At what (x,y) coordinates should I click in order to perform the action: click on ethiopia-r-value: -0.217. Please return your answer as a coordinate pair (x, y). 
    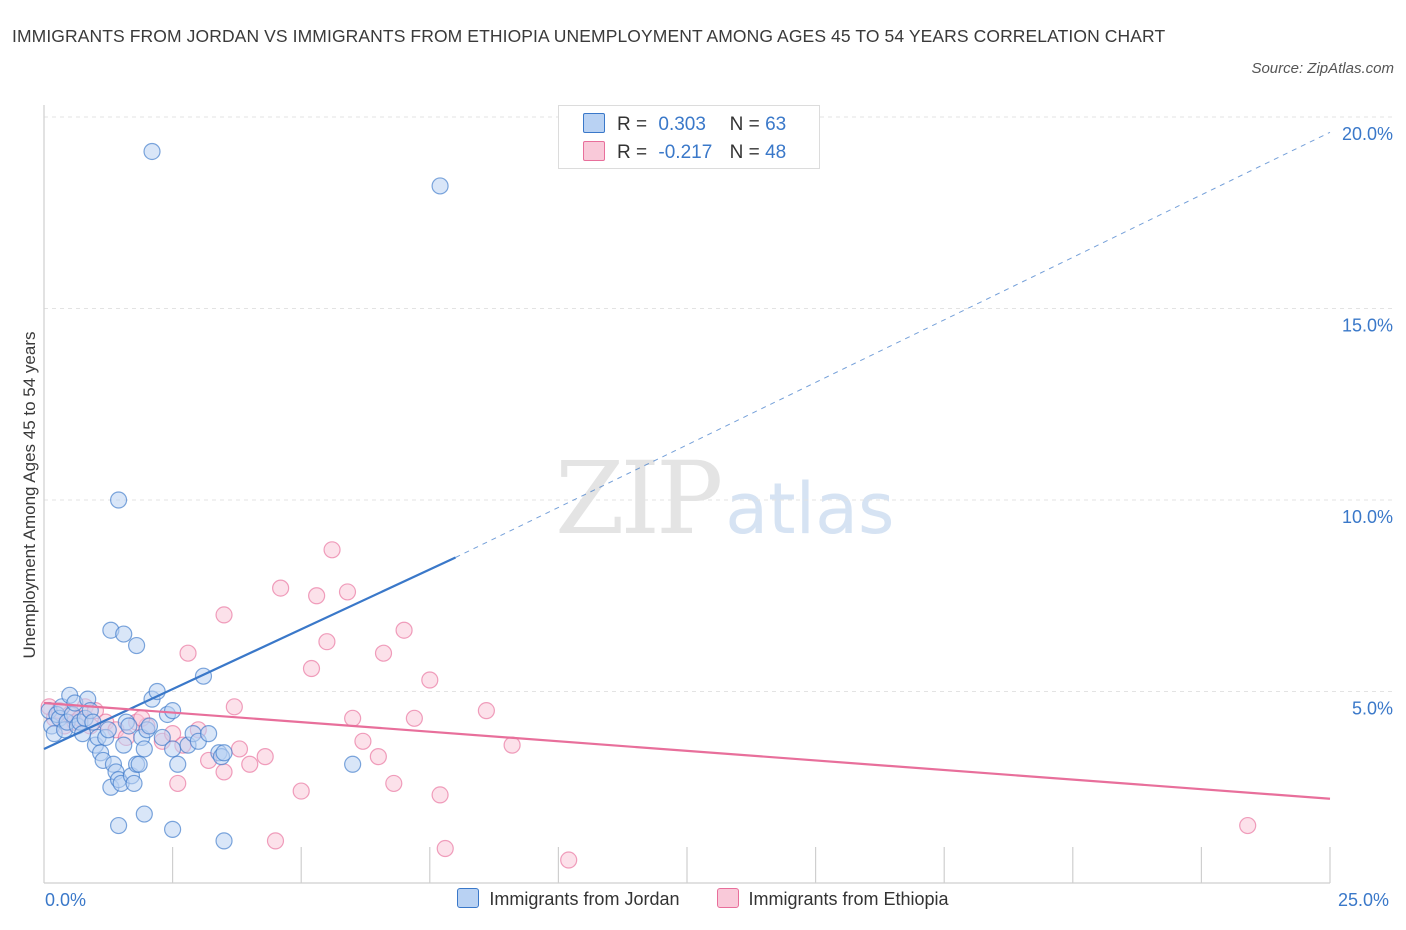
    Looking at the image, I should click on (685, 152).